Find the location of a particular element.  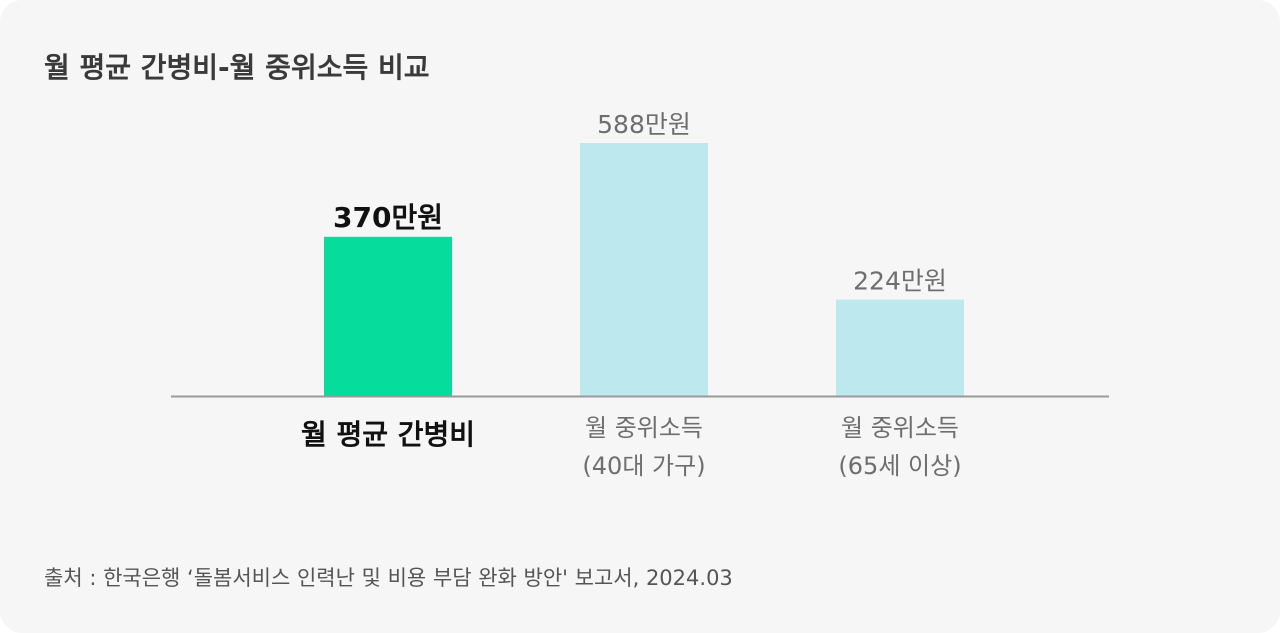

category-label-1: 월 중위소득 is located at coordinates (644, 428).